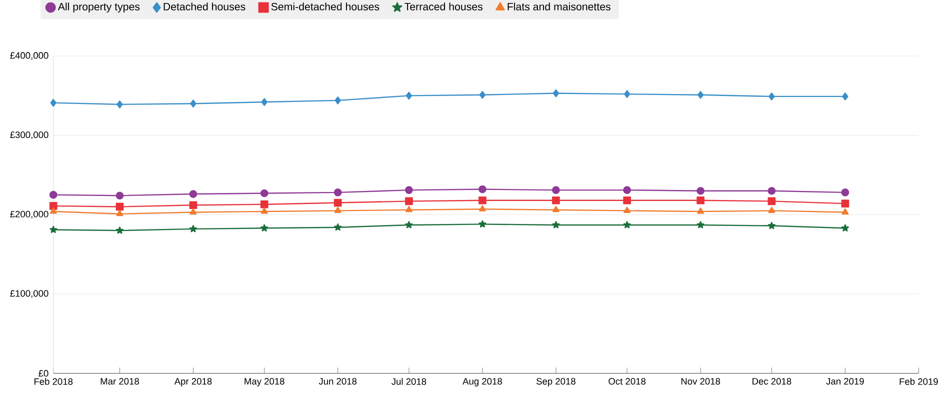 The height and width of the screenshot is (403, 944). I want to click on x-tick-label: Sep 2018, so click(556, 382).